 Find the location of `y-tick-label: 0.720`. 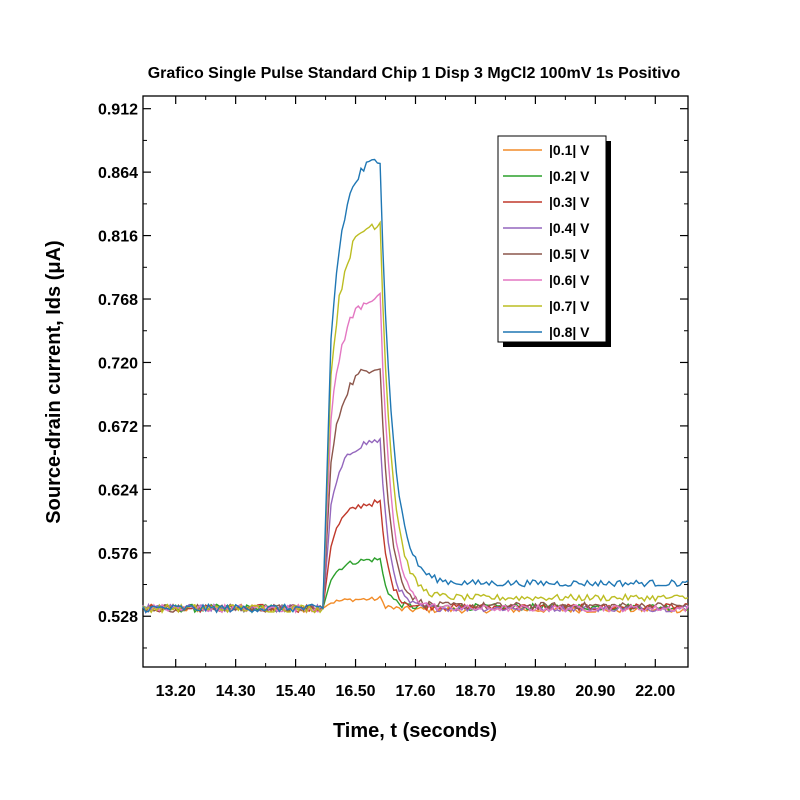

y-tick-label: 0.720 is located at coordinates (118, 363).